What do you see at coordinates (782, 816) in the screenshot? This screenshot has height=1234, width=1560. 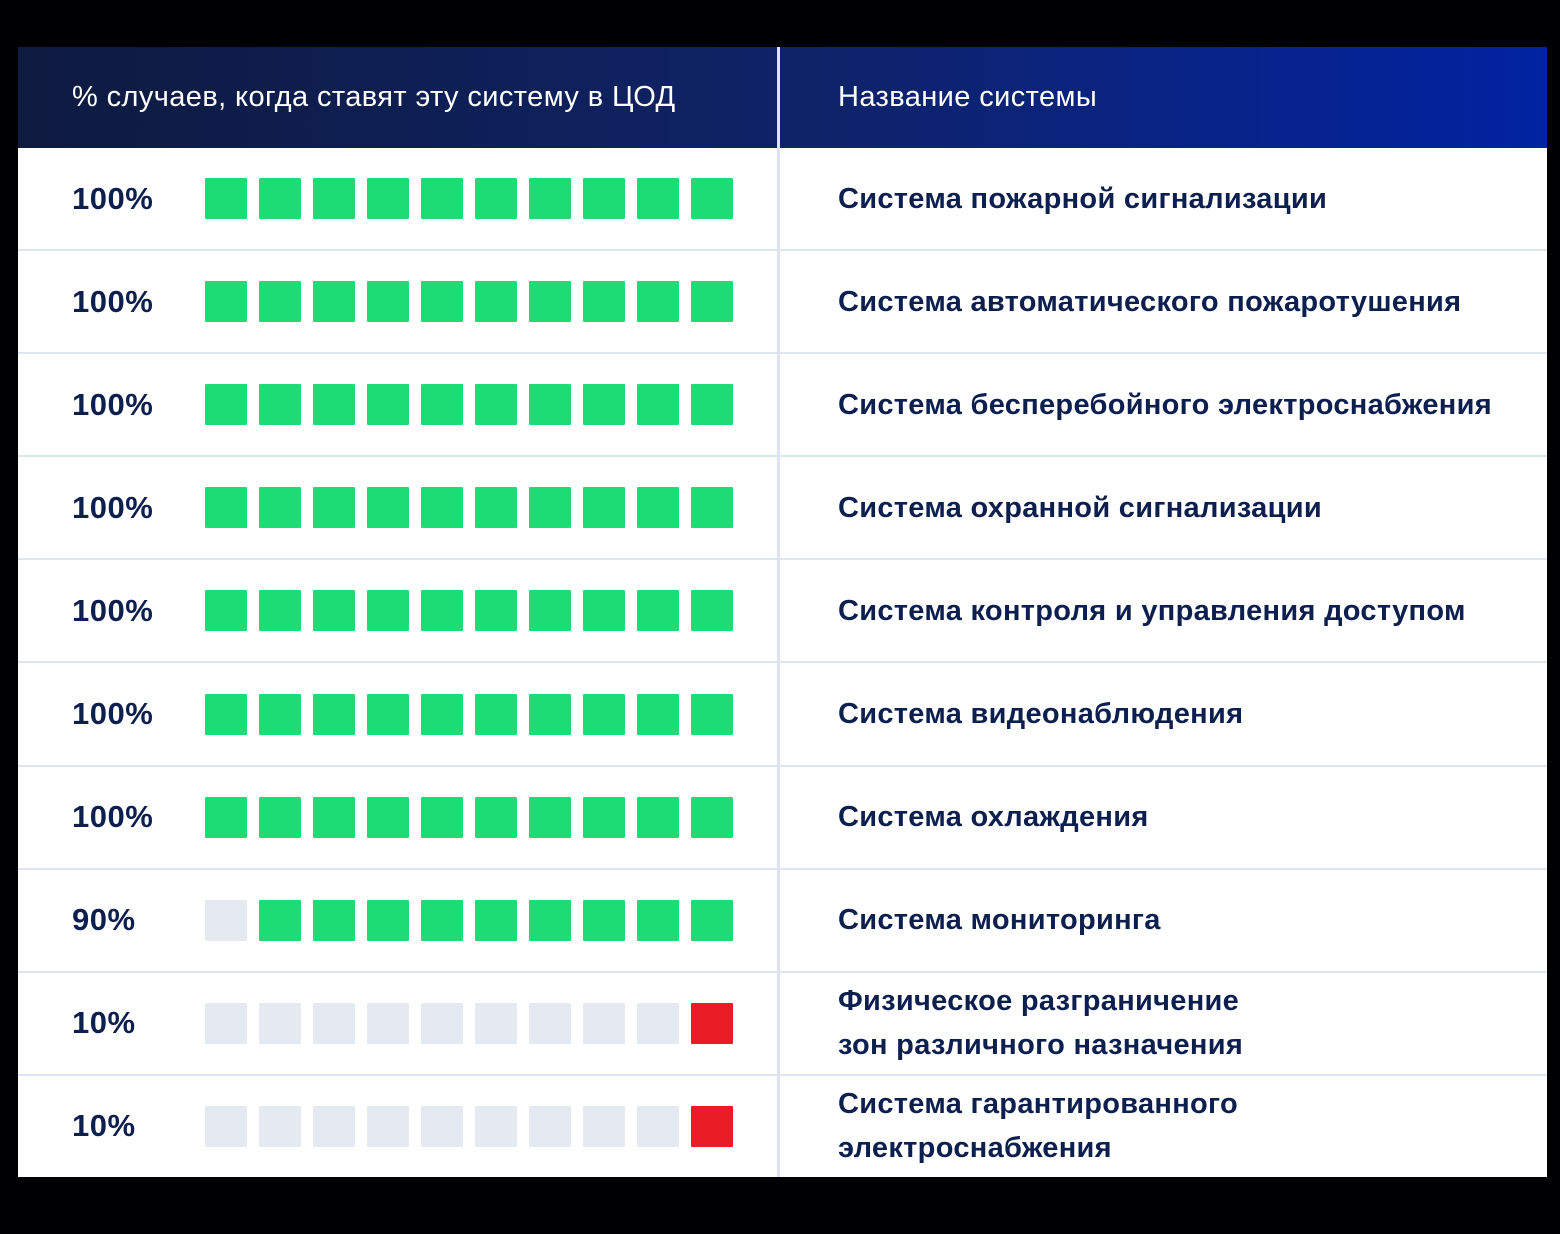 I see `table-row: 100% Система охлаждения` at bounding box center [782, 816].